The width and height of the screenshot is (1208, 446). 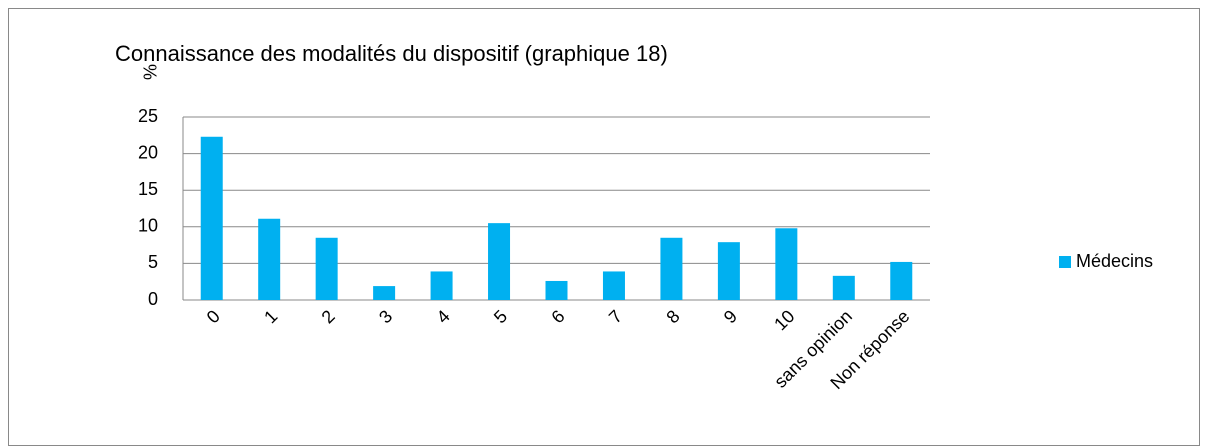 I want to click on y-tick-label: 15, so click(x=148, y=189).